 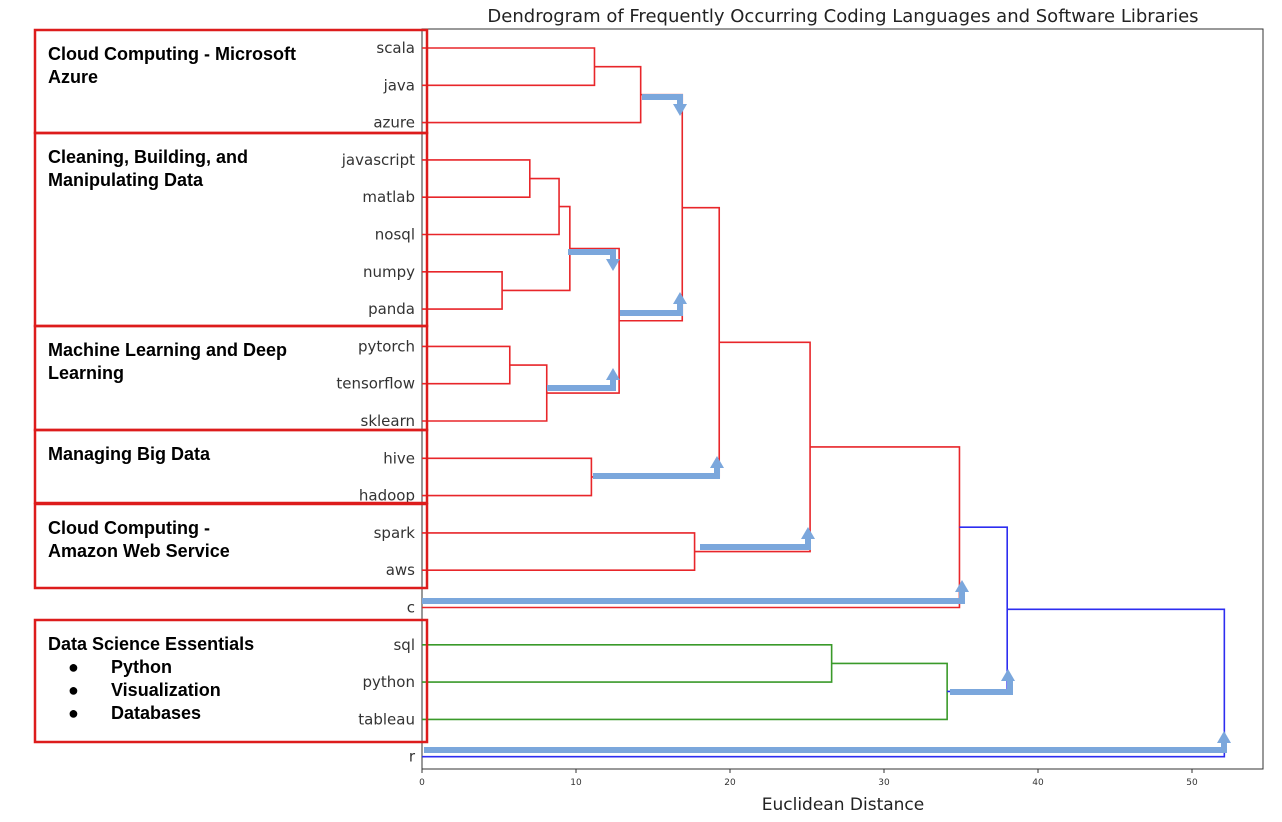 I want to click on group-title-1-line-0: Cleaning, Building, and, so click(x=148, y=157).